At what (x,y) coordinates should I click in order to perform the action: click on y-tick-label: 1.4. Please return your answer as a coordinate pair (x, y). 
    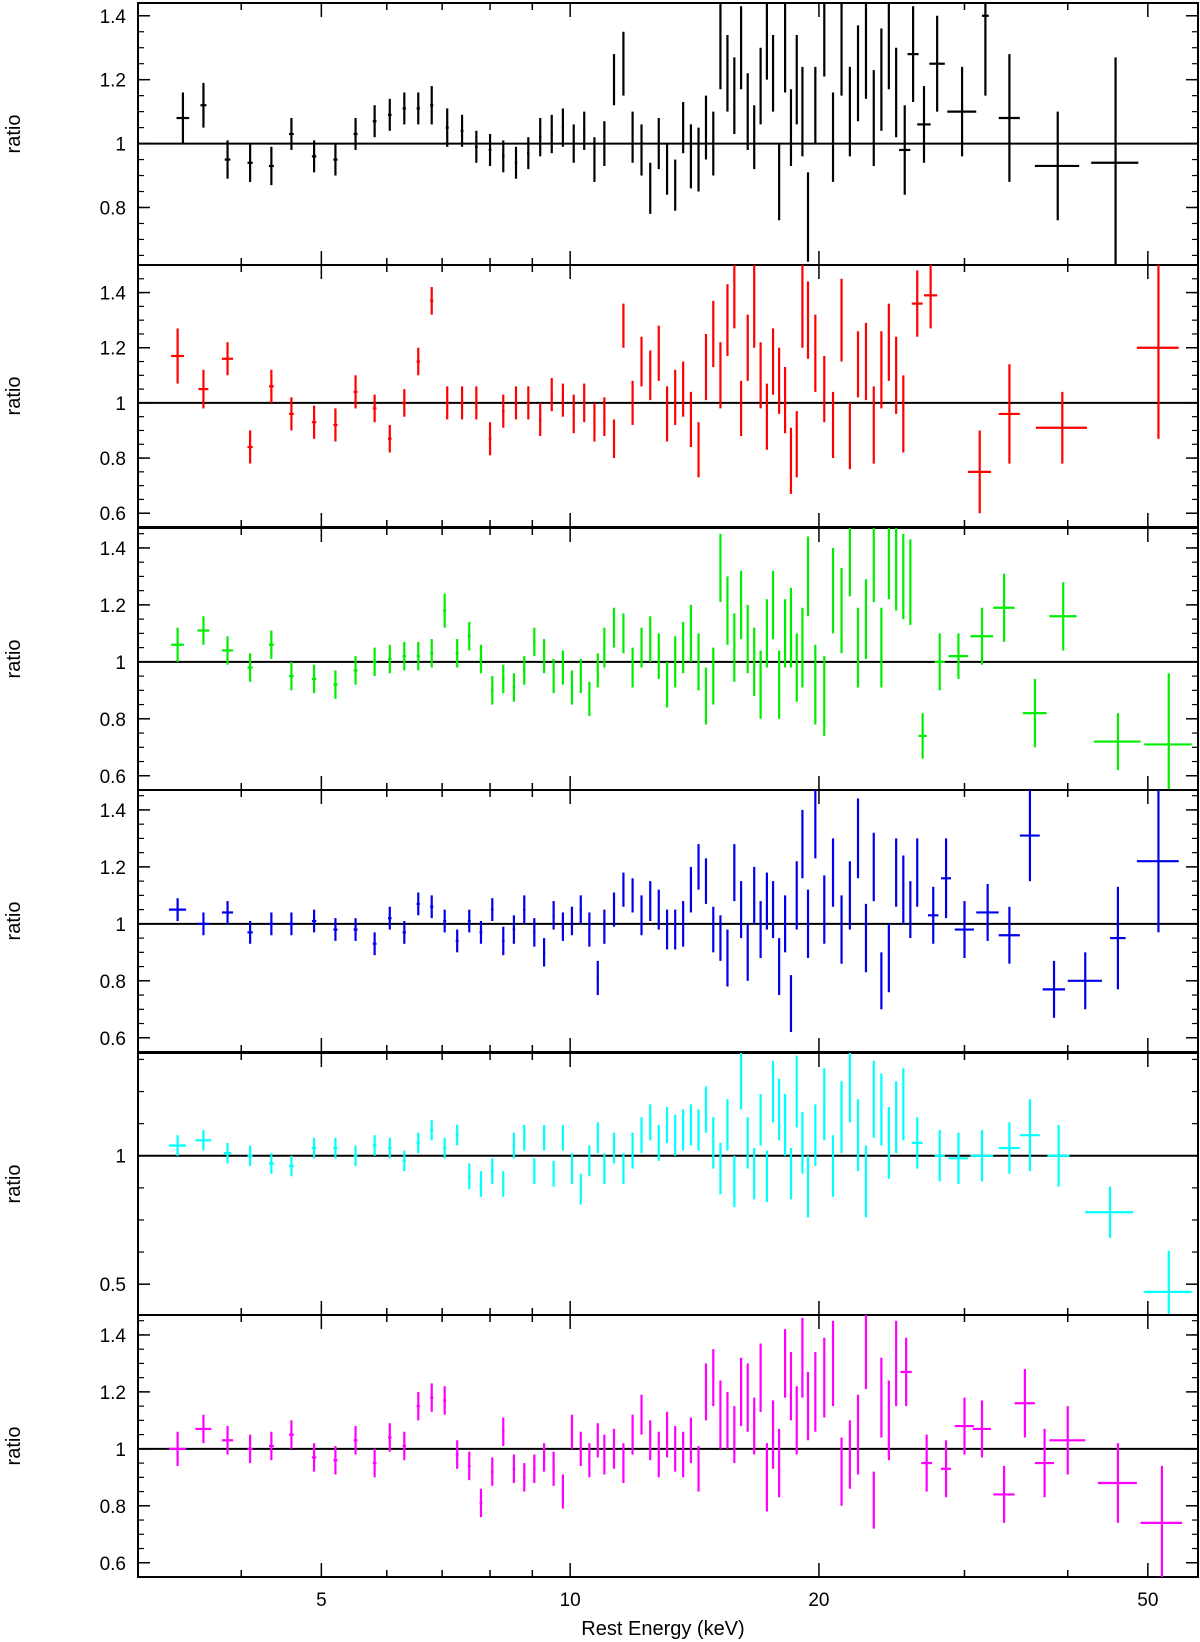
    Looking at the image, I should click on (113, 811).